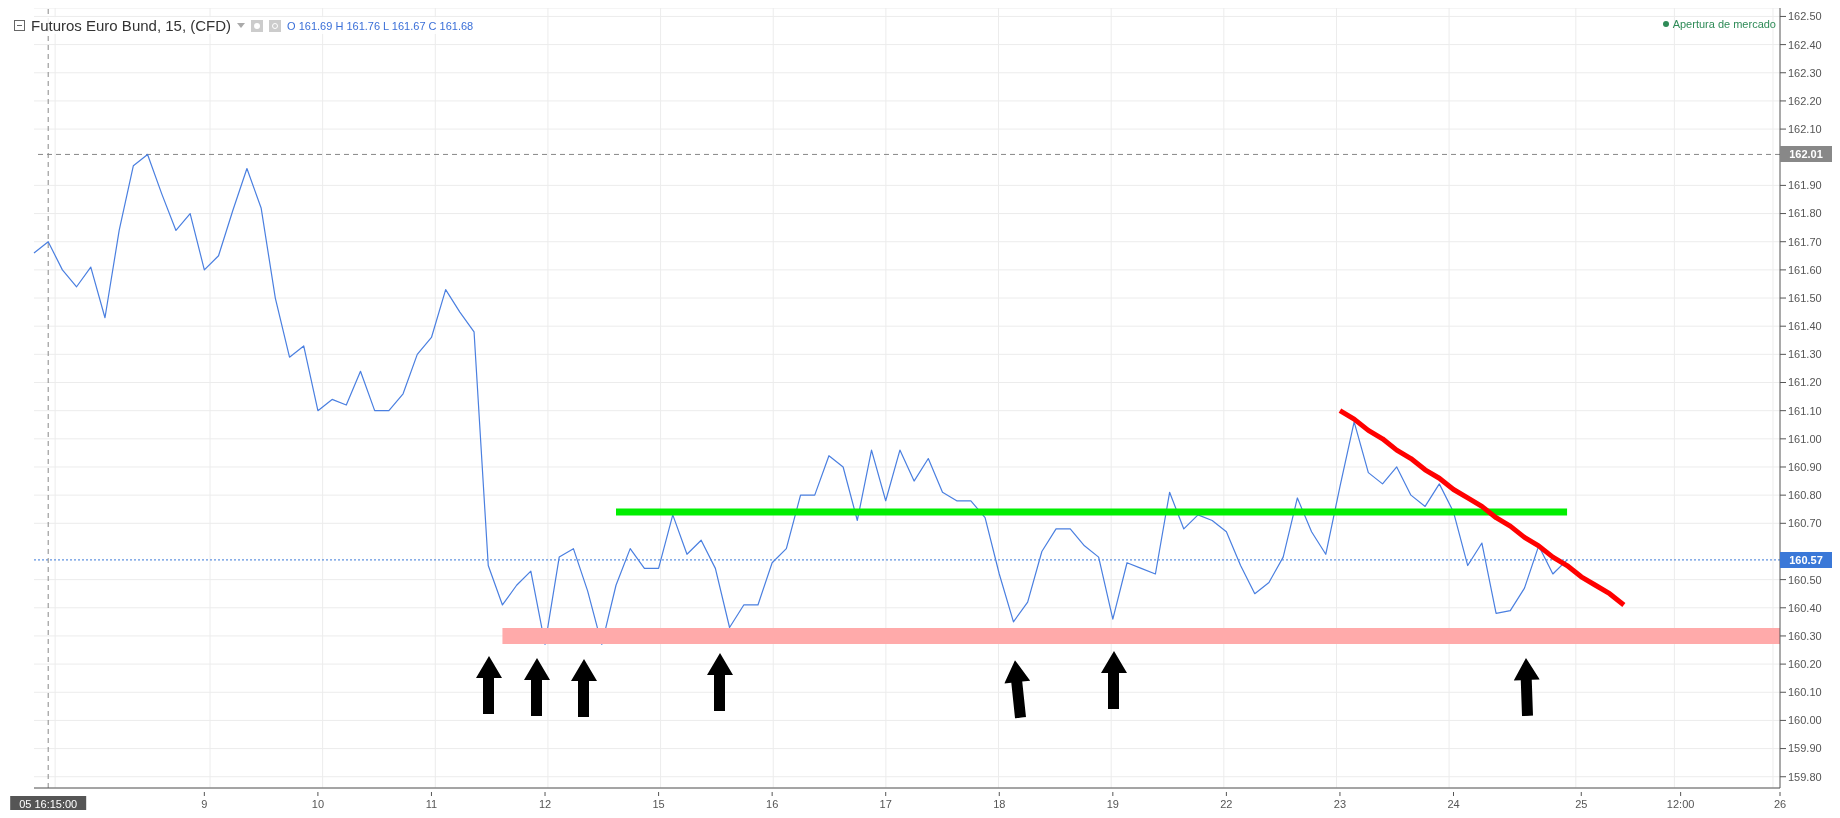  Describe the element at coordinates (1806, 154) in the screenshot. I see `ref-line-label: 162.01` at that location.